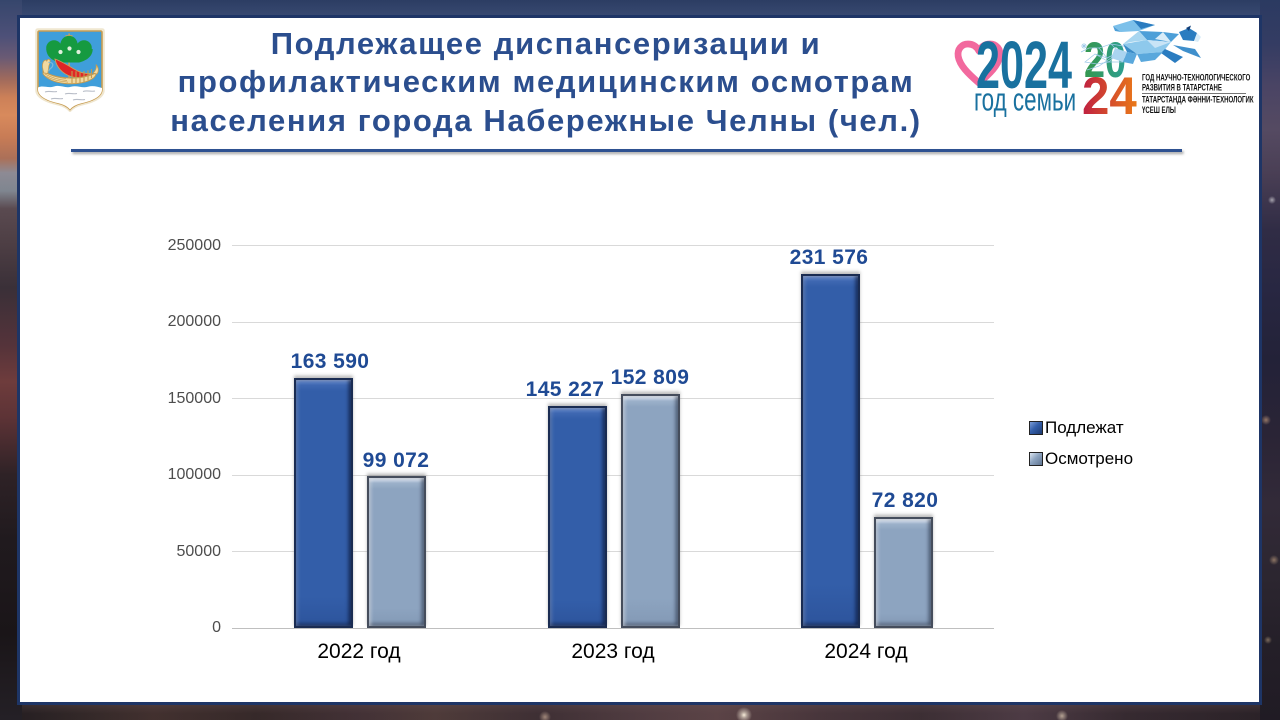  What do you see at coordinates (1109, 92) in the screenshot?
I see `svg-text: 24` at bounding box center [1109, 92].